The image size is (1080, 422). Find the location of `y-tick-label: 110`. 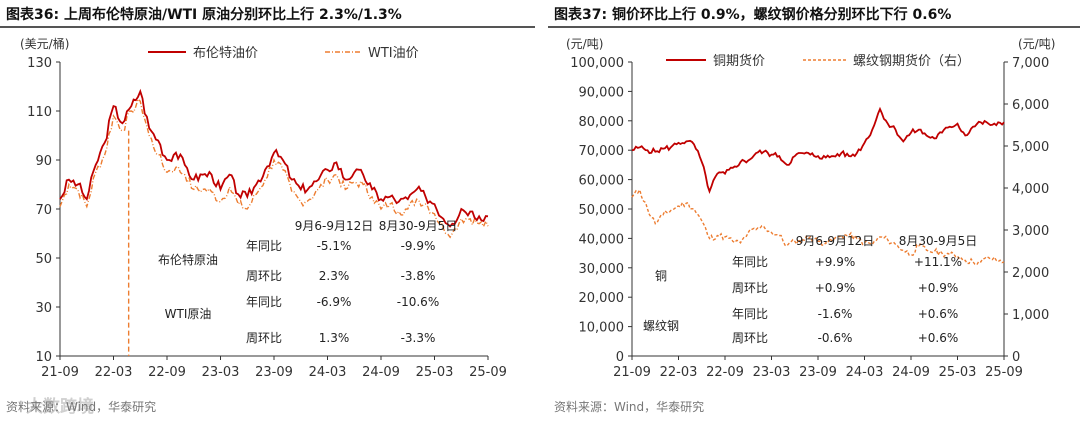

y-tick-label: 110 is located at coordinates (39, 112).